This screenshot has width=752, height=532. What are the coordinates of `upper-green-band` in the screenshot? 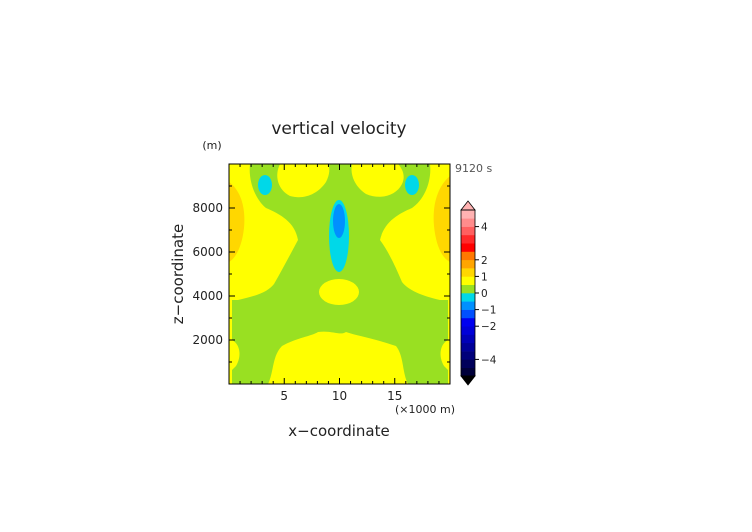 It's located at (340, 274).